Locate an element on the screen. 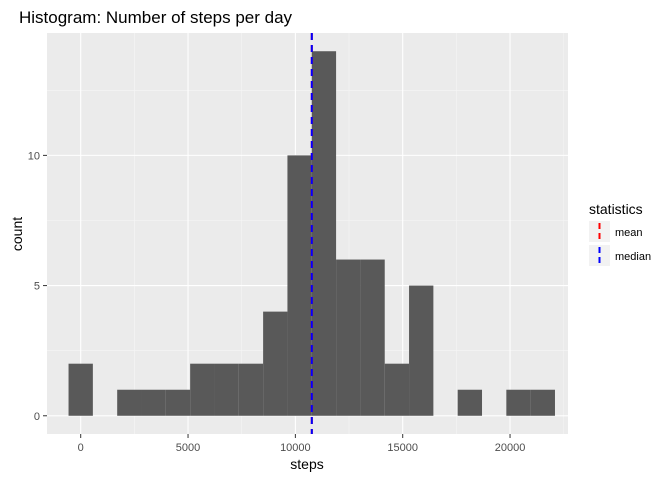 The image size is (672, 480). legend: statistics mean median is located at coordinates (620, 233).